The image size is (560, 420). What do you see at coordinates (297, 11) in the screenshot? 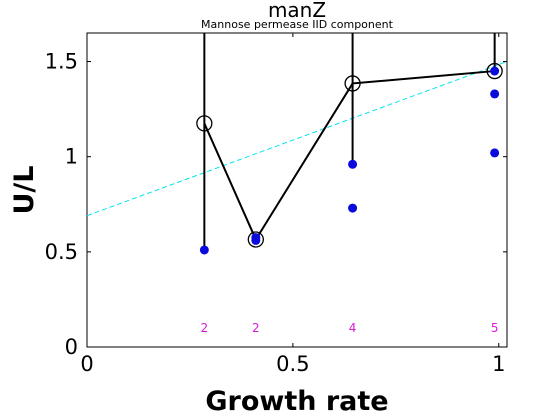
I see `chart-title: manZ` at bounding box center [297, 11].